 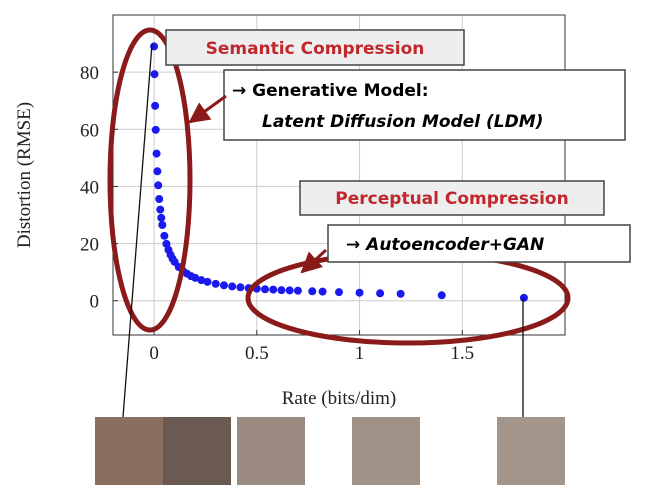 I want to click on x-tick-label: 1.5, so click(x=462, y=353).